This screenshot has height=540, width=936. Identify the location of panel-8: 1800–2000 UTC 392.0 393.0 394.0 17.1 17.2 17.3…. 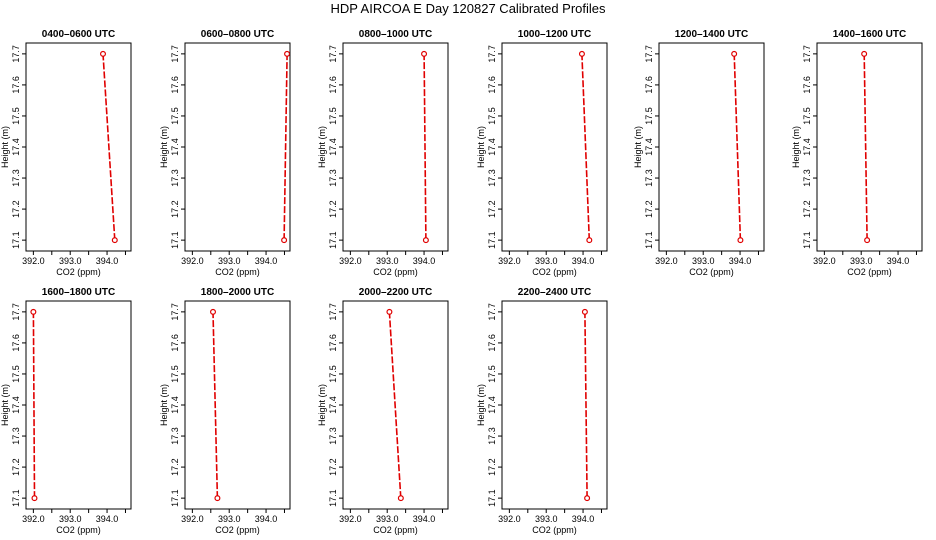
(225, 411).